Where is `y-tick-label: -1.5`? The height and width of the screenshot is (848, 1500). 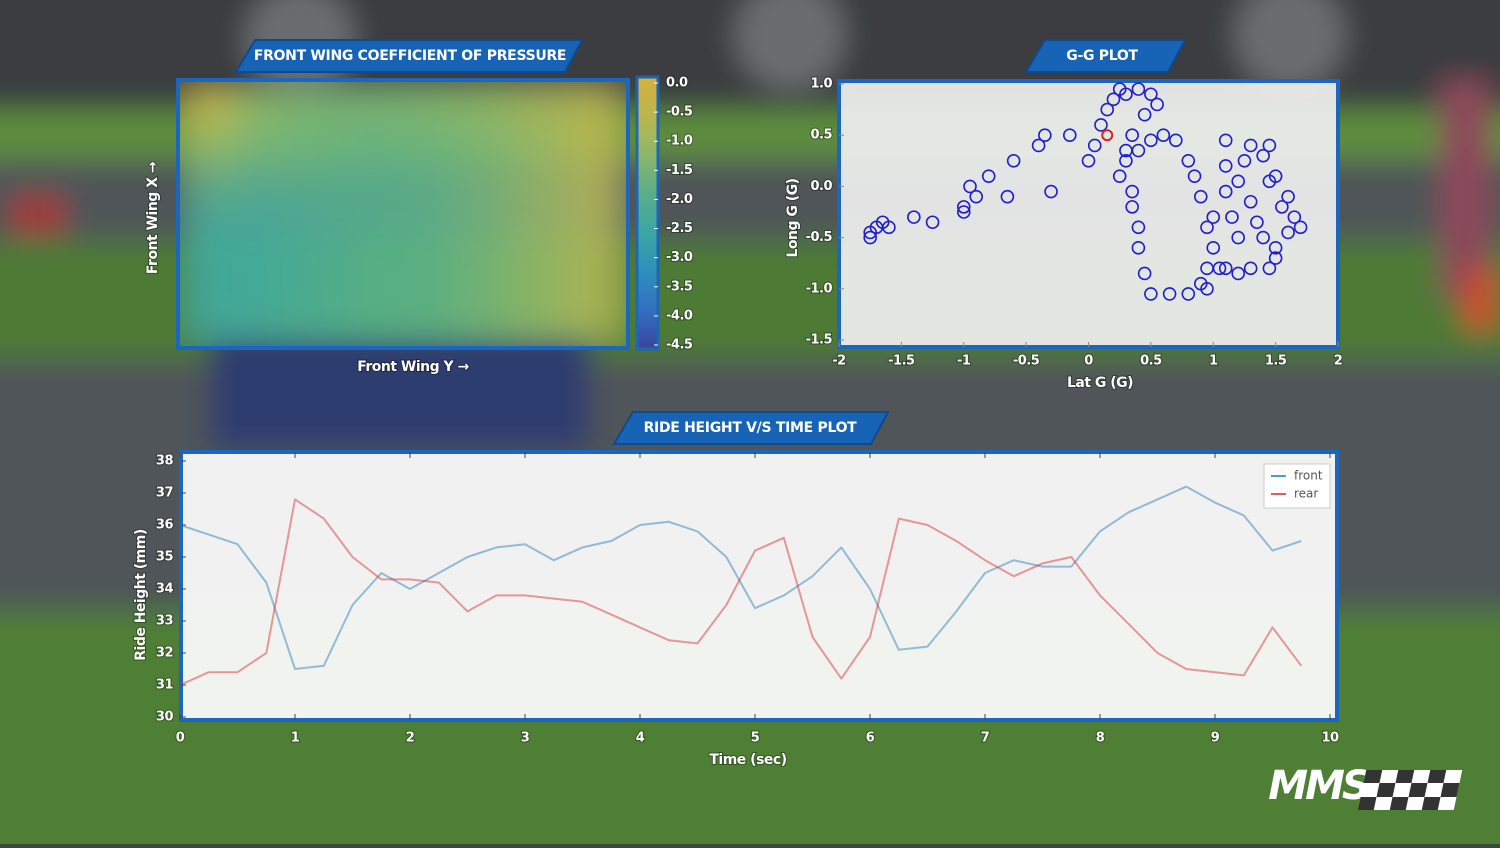
y-tick-label: -1.5 is located at coordinates (819, 340).